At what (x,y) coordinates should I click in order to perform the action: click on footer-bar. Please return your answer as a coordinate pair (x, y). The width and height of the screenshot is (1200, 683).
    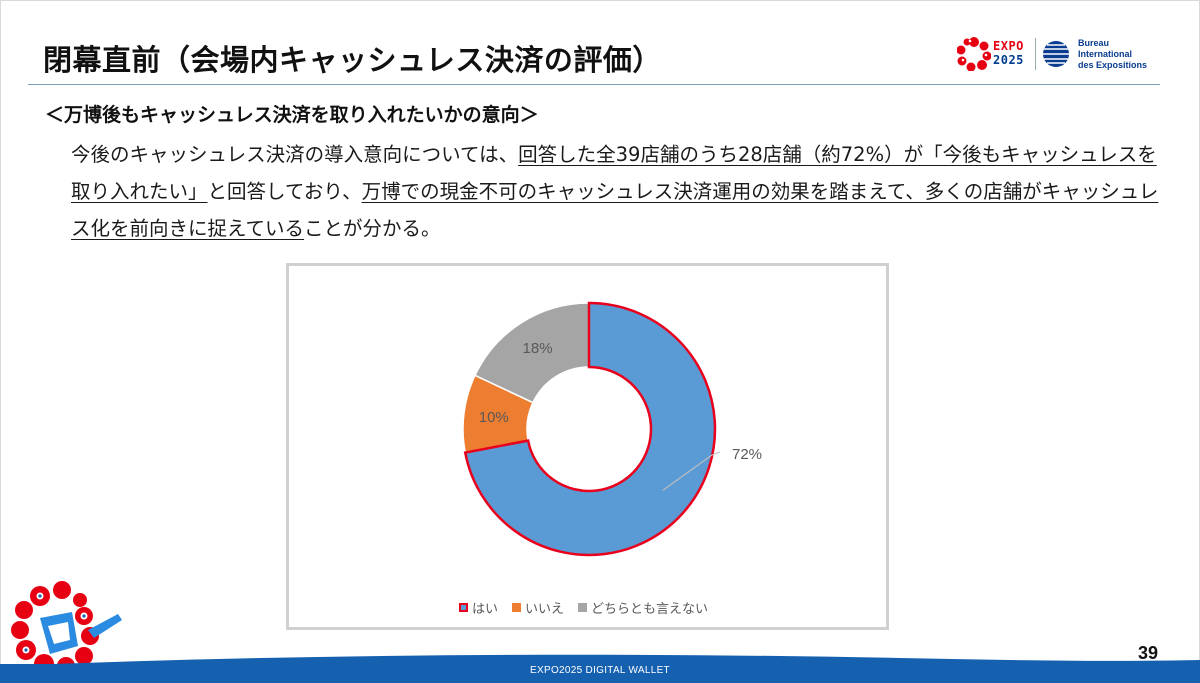
    Looking at the image, I should click on (600, 673).